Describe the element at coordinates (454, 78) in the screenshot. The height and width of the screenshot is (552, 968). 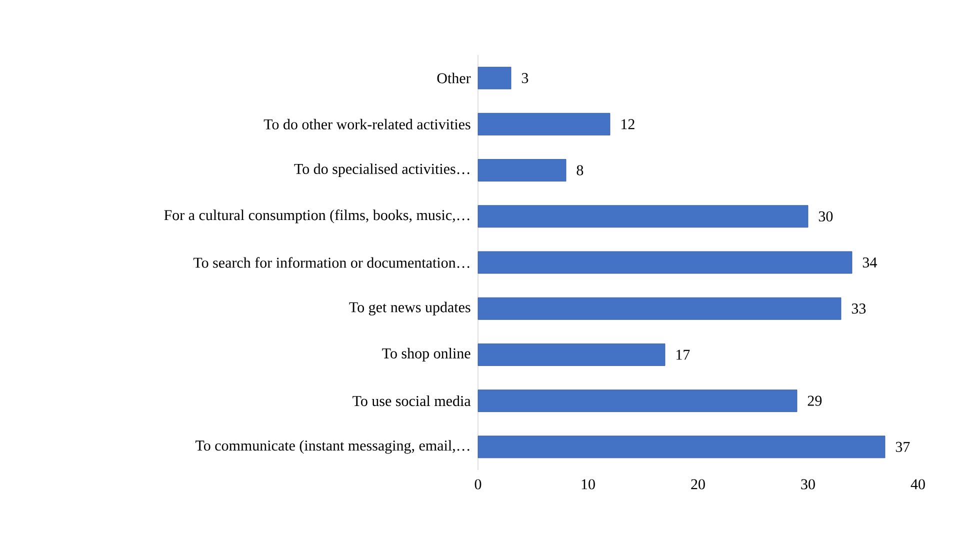
I see `y-tick-label: Other` at that location.